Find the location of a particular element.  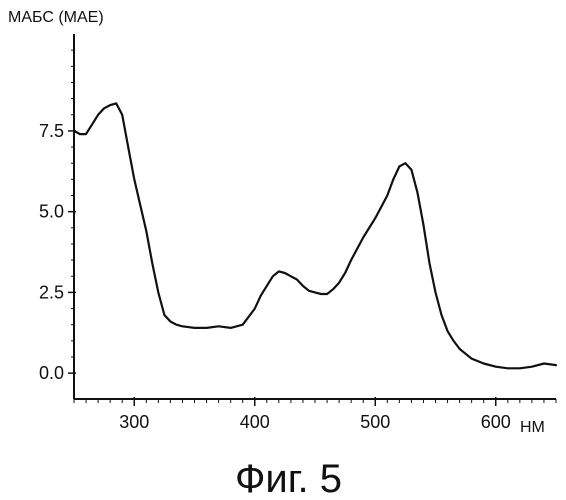

x-tick-label: 300 is located at coordinates (134, 422).